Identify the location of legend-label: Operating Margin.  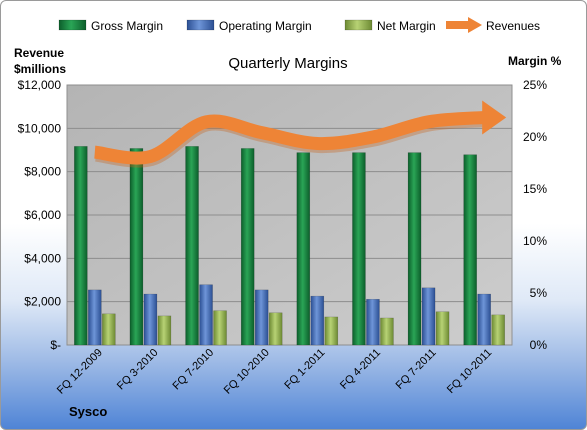
(265, 26).